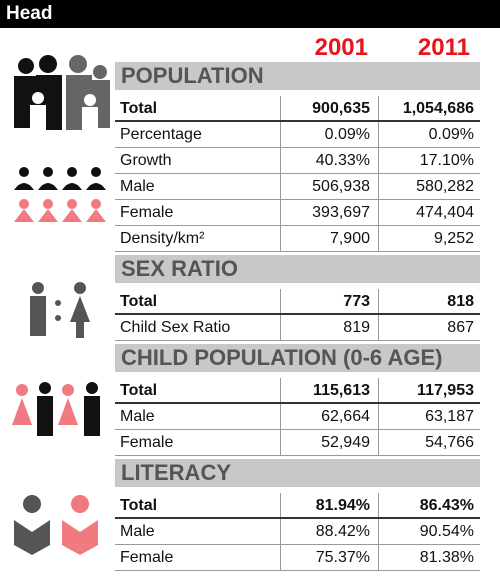 The image size is (500, 577). What do you see at coordinates (341, 47) in the screenshot?
I see `column-year: 2001` at bounding box center [341, 47].